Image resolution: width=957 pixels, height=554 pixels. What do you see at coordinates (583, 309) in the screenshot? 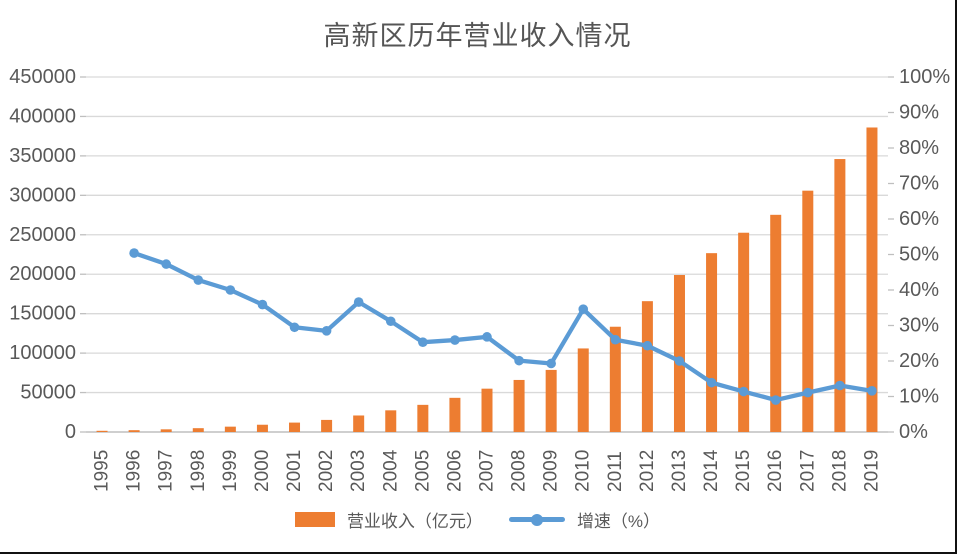
I see `growth-point-2010` at bounding box center [583, 309].